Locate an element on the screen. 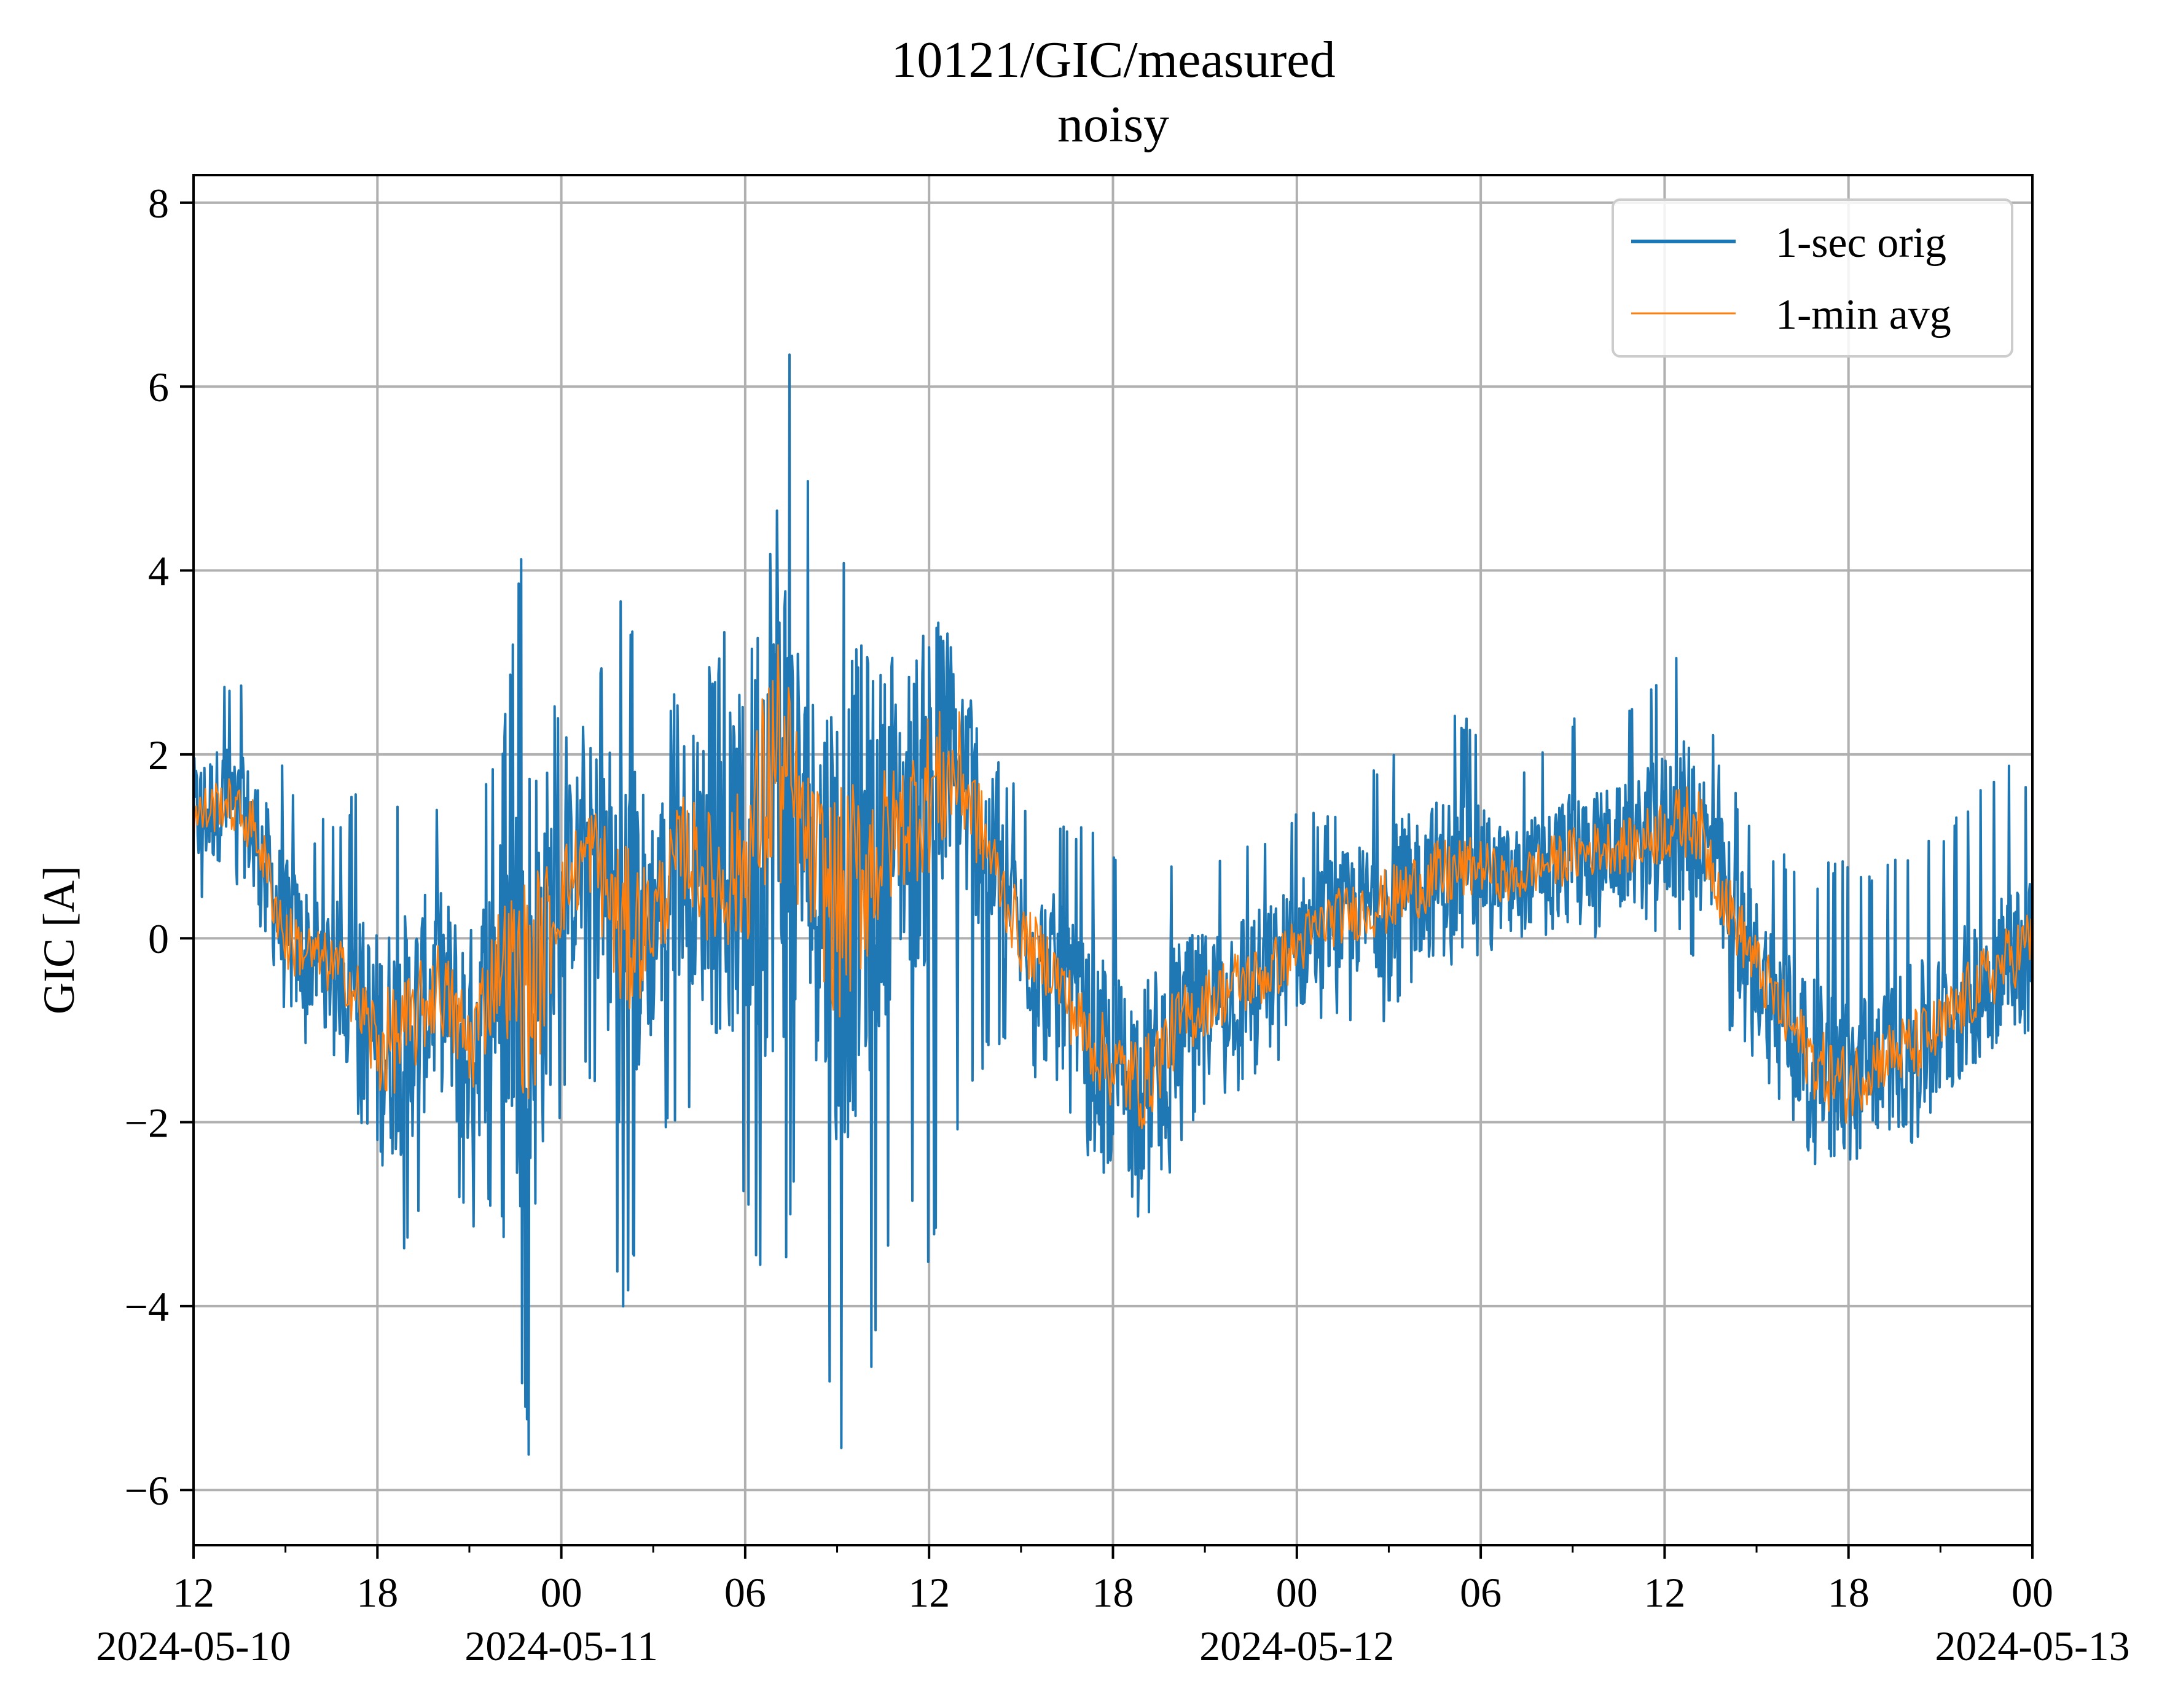 Image resolution: width=2178 pixels, height=1708 pixels. y-tick-label: 8 is located at coordinates (158, 203).